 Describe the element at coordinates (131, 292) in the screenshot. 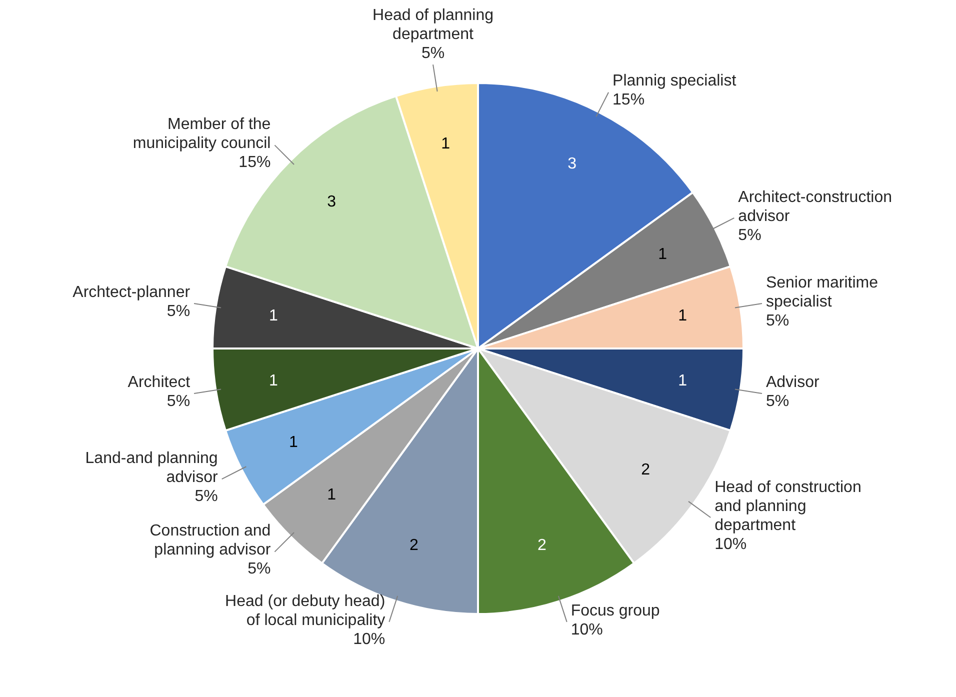

I see `slice-label: Archtect-planner` at that location.